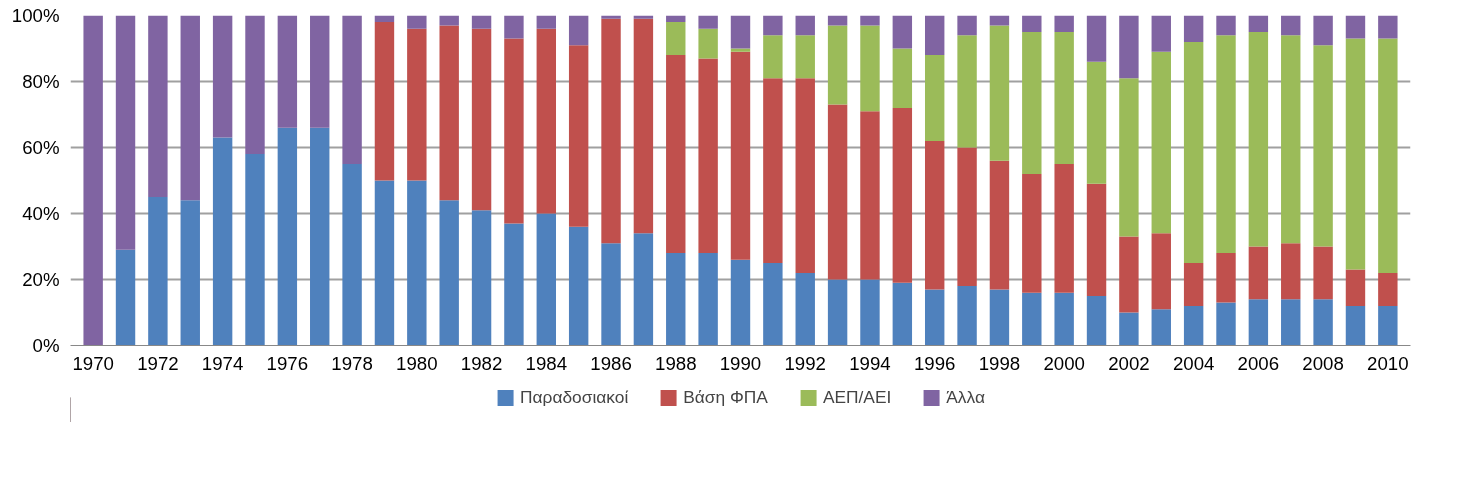  Describe the element at coordinates (287, 363) in the screenshot. I see `x-tick-label: 1976` at that location.